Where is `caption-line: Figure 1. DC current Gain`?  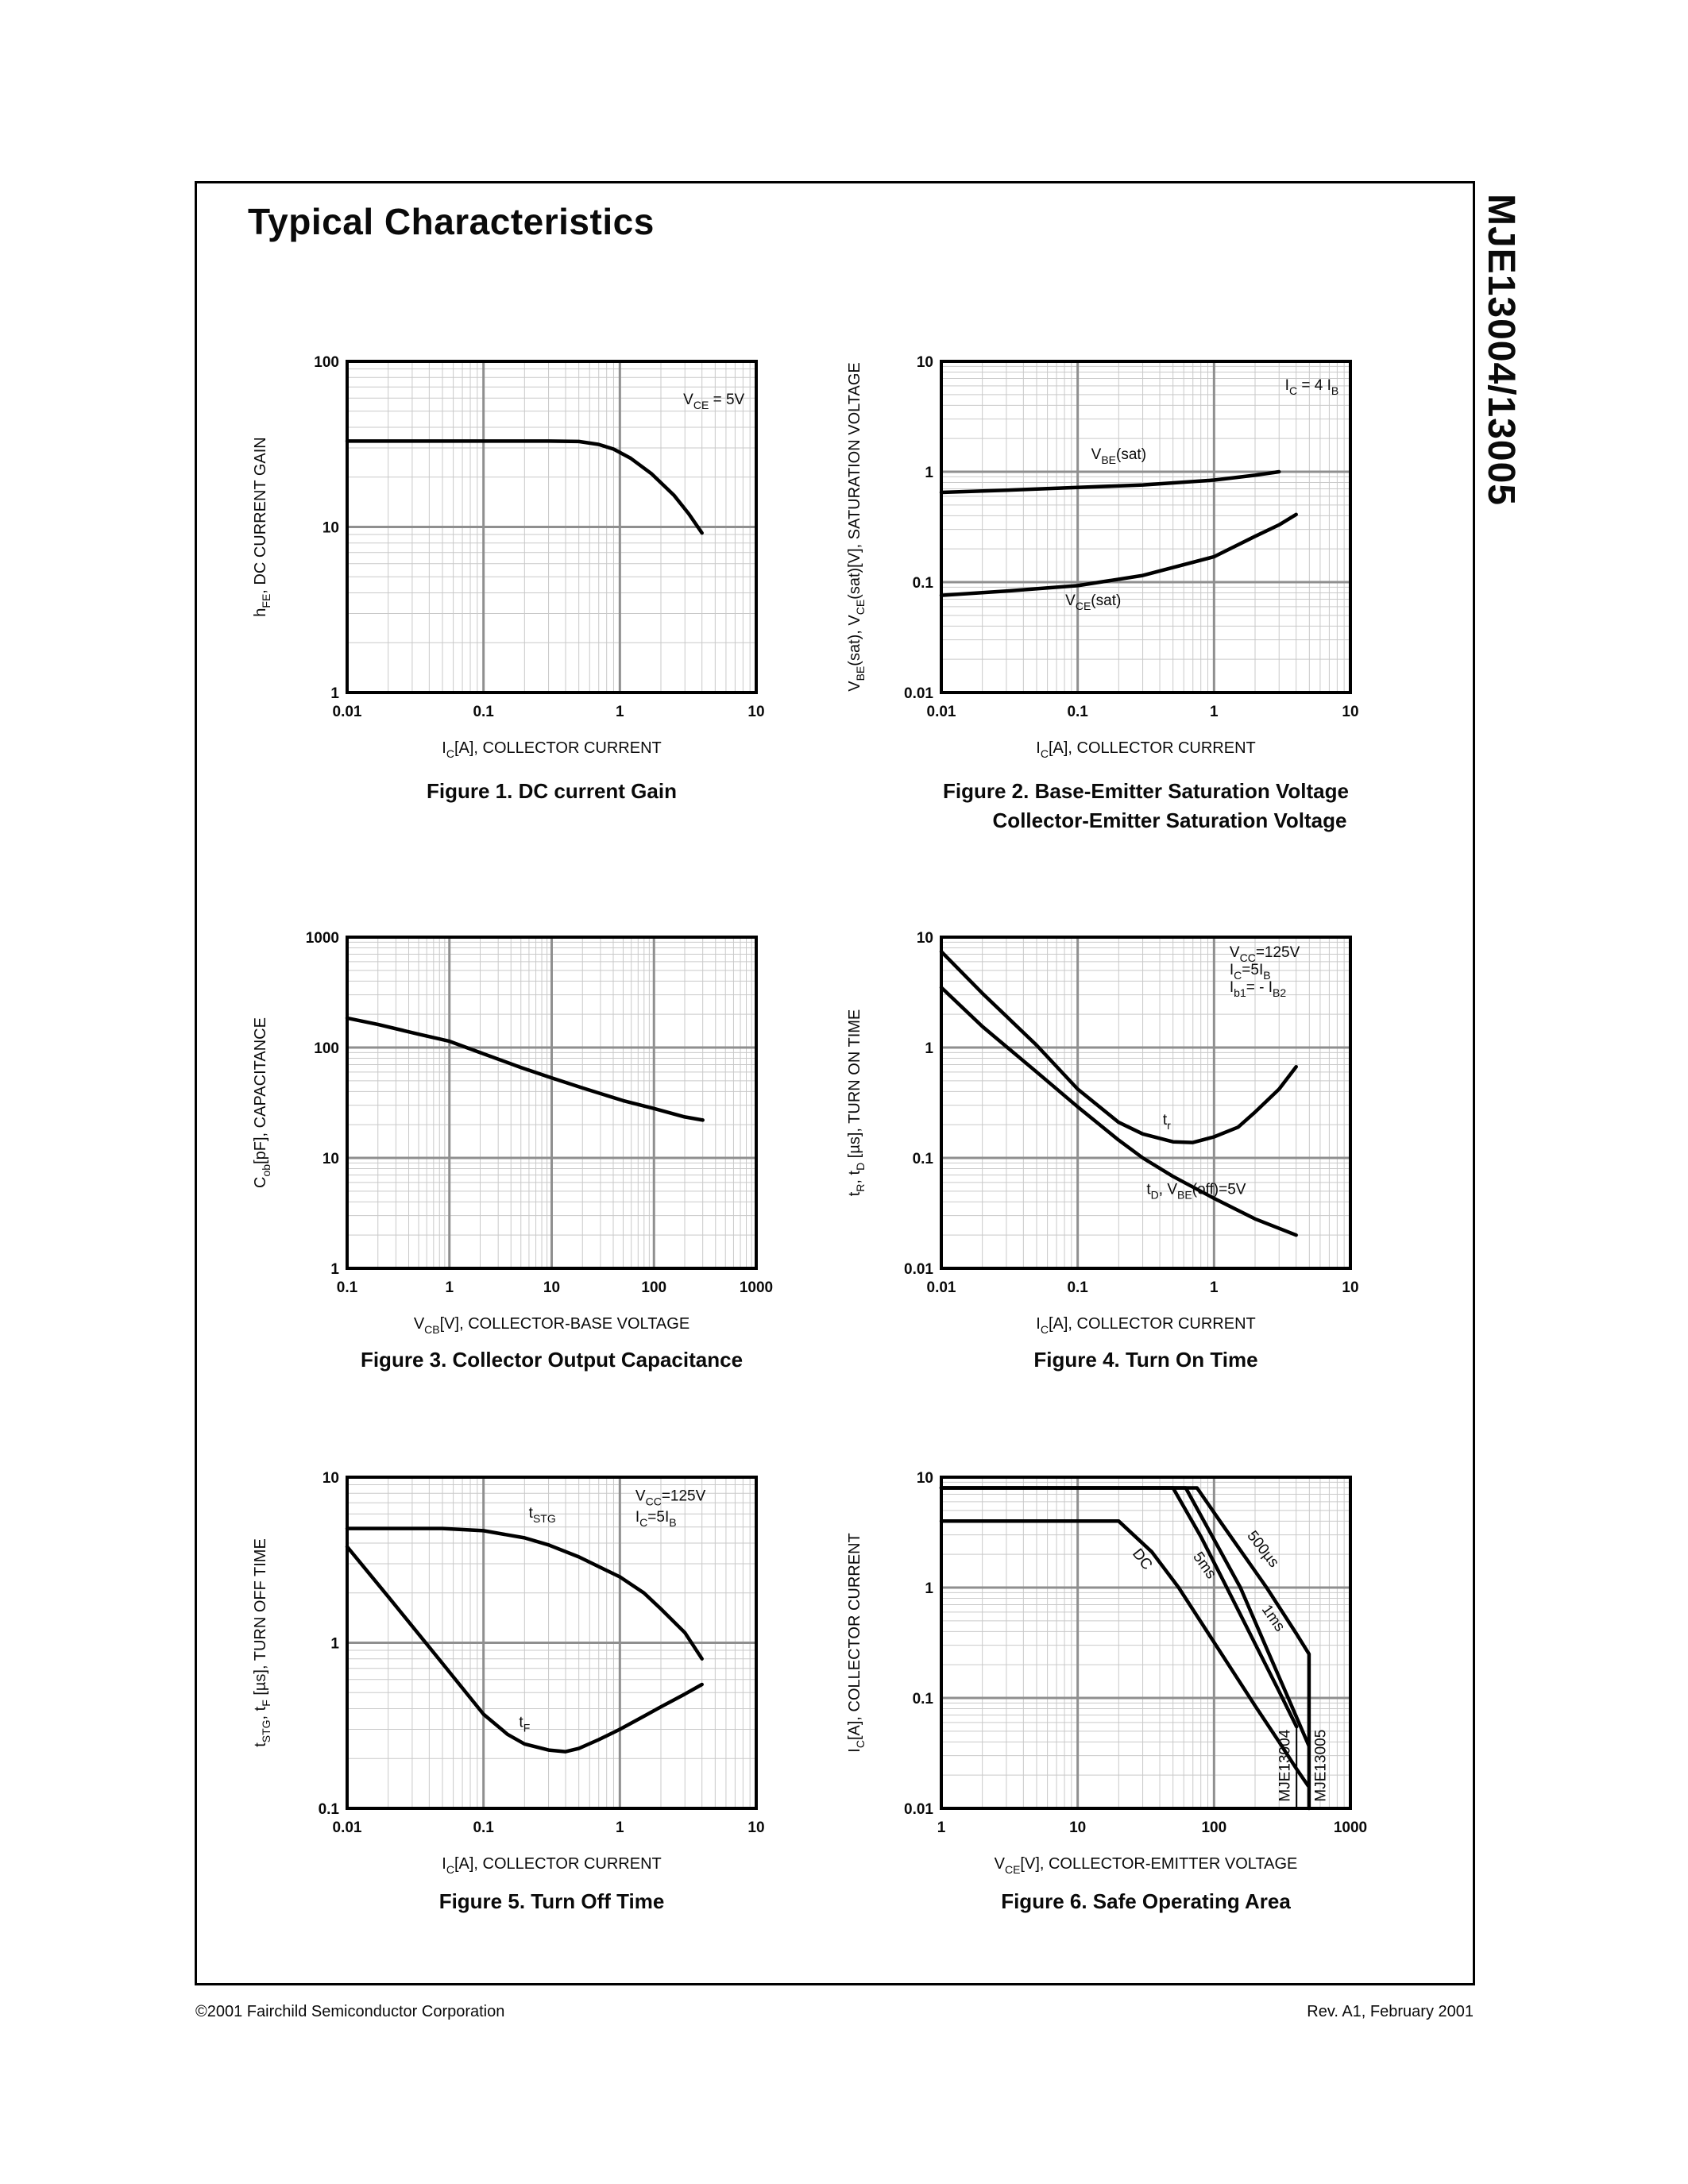 caption-line: Figure 1. DC current Gain is located at coordinates (552, 791).